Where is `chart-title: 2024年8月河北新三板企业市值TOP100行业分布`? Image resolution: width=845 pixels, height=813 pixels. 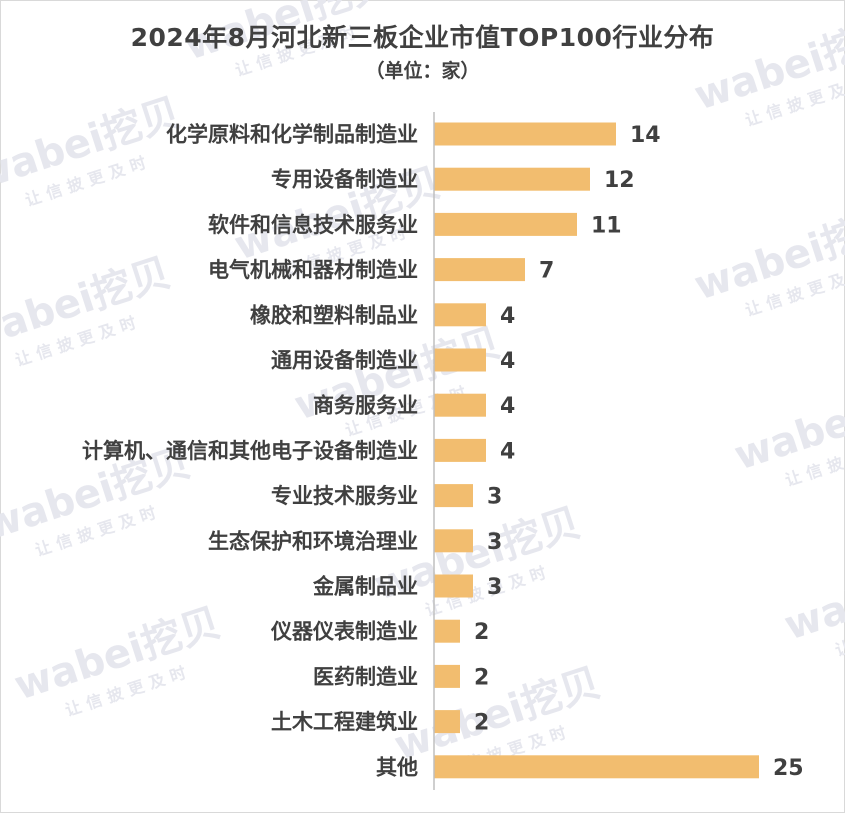 chart-title: 2024年8月河北新三板企业市值TOP100行业分布 is located at coordinates (422, 37).